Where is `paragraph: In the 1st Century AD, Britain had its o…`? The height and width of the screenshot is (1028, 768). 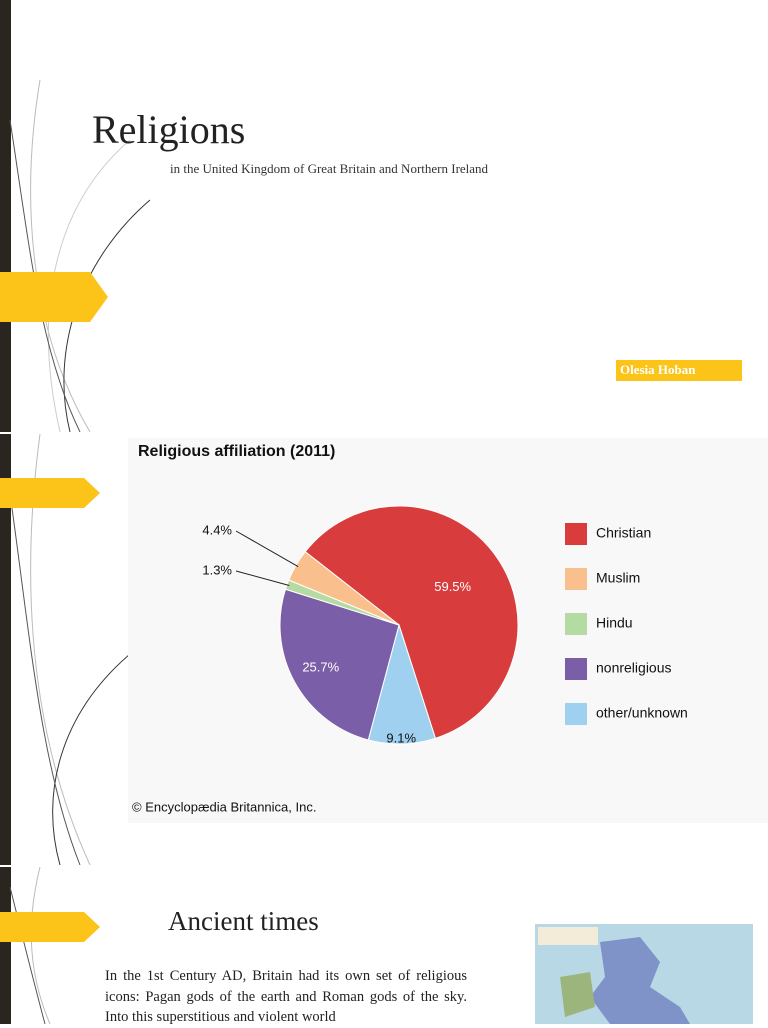
paragraph: In the 1st Century AD, Britain had its o… is located at coordinates (286, 996).